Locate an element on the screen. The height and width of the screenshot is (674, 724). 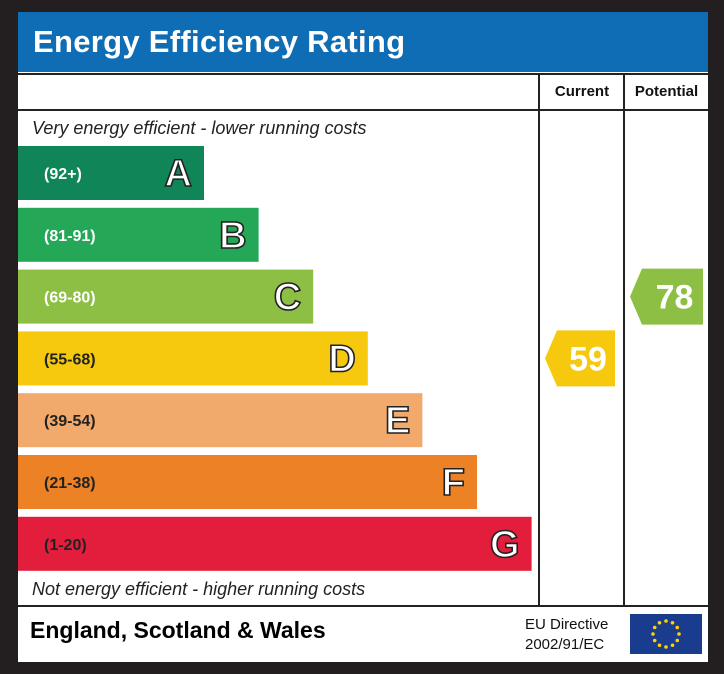
potential-column-header: Potential is located at coordinates (666, 91).